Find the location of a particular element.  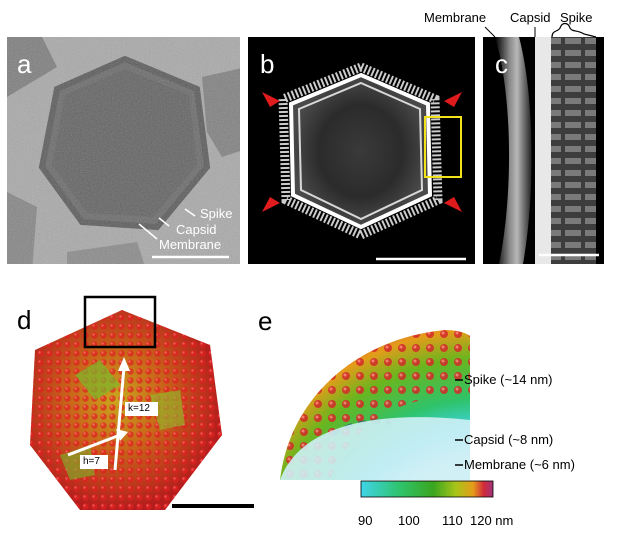

zoom-box-b is located at coordinates (443, 147).